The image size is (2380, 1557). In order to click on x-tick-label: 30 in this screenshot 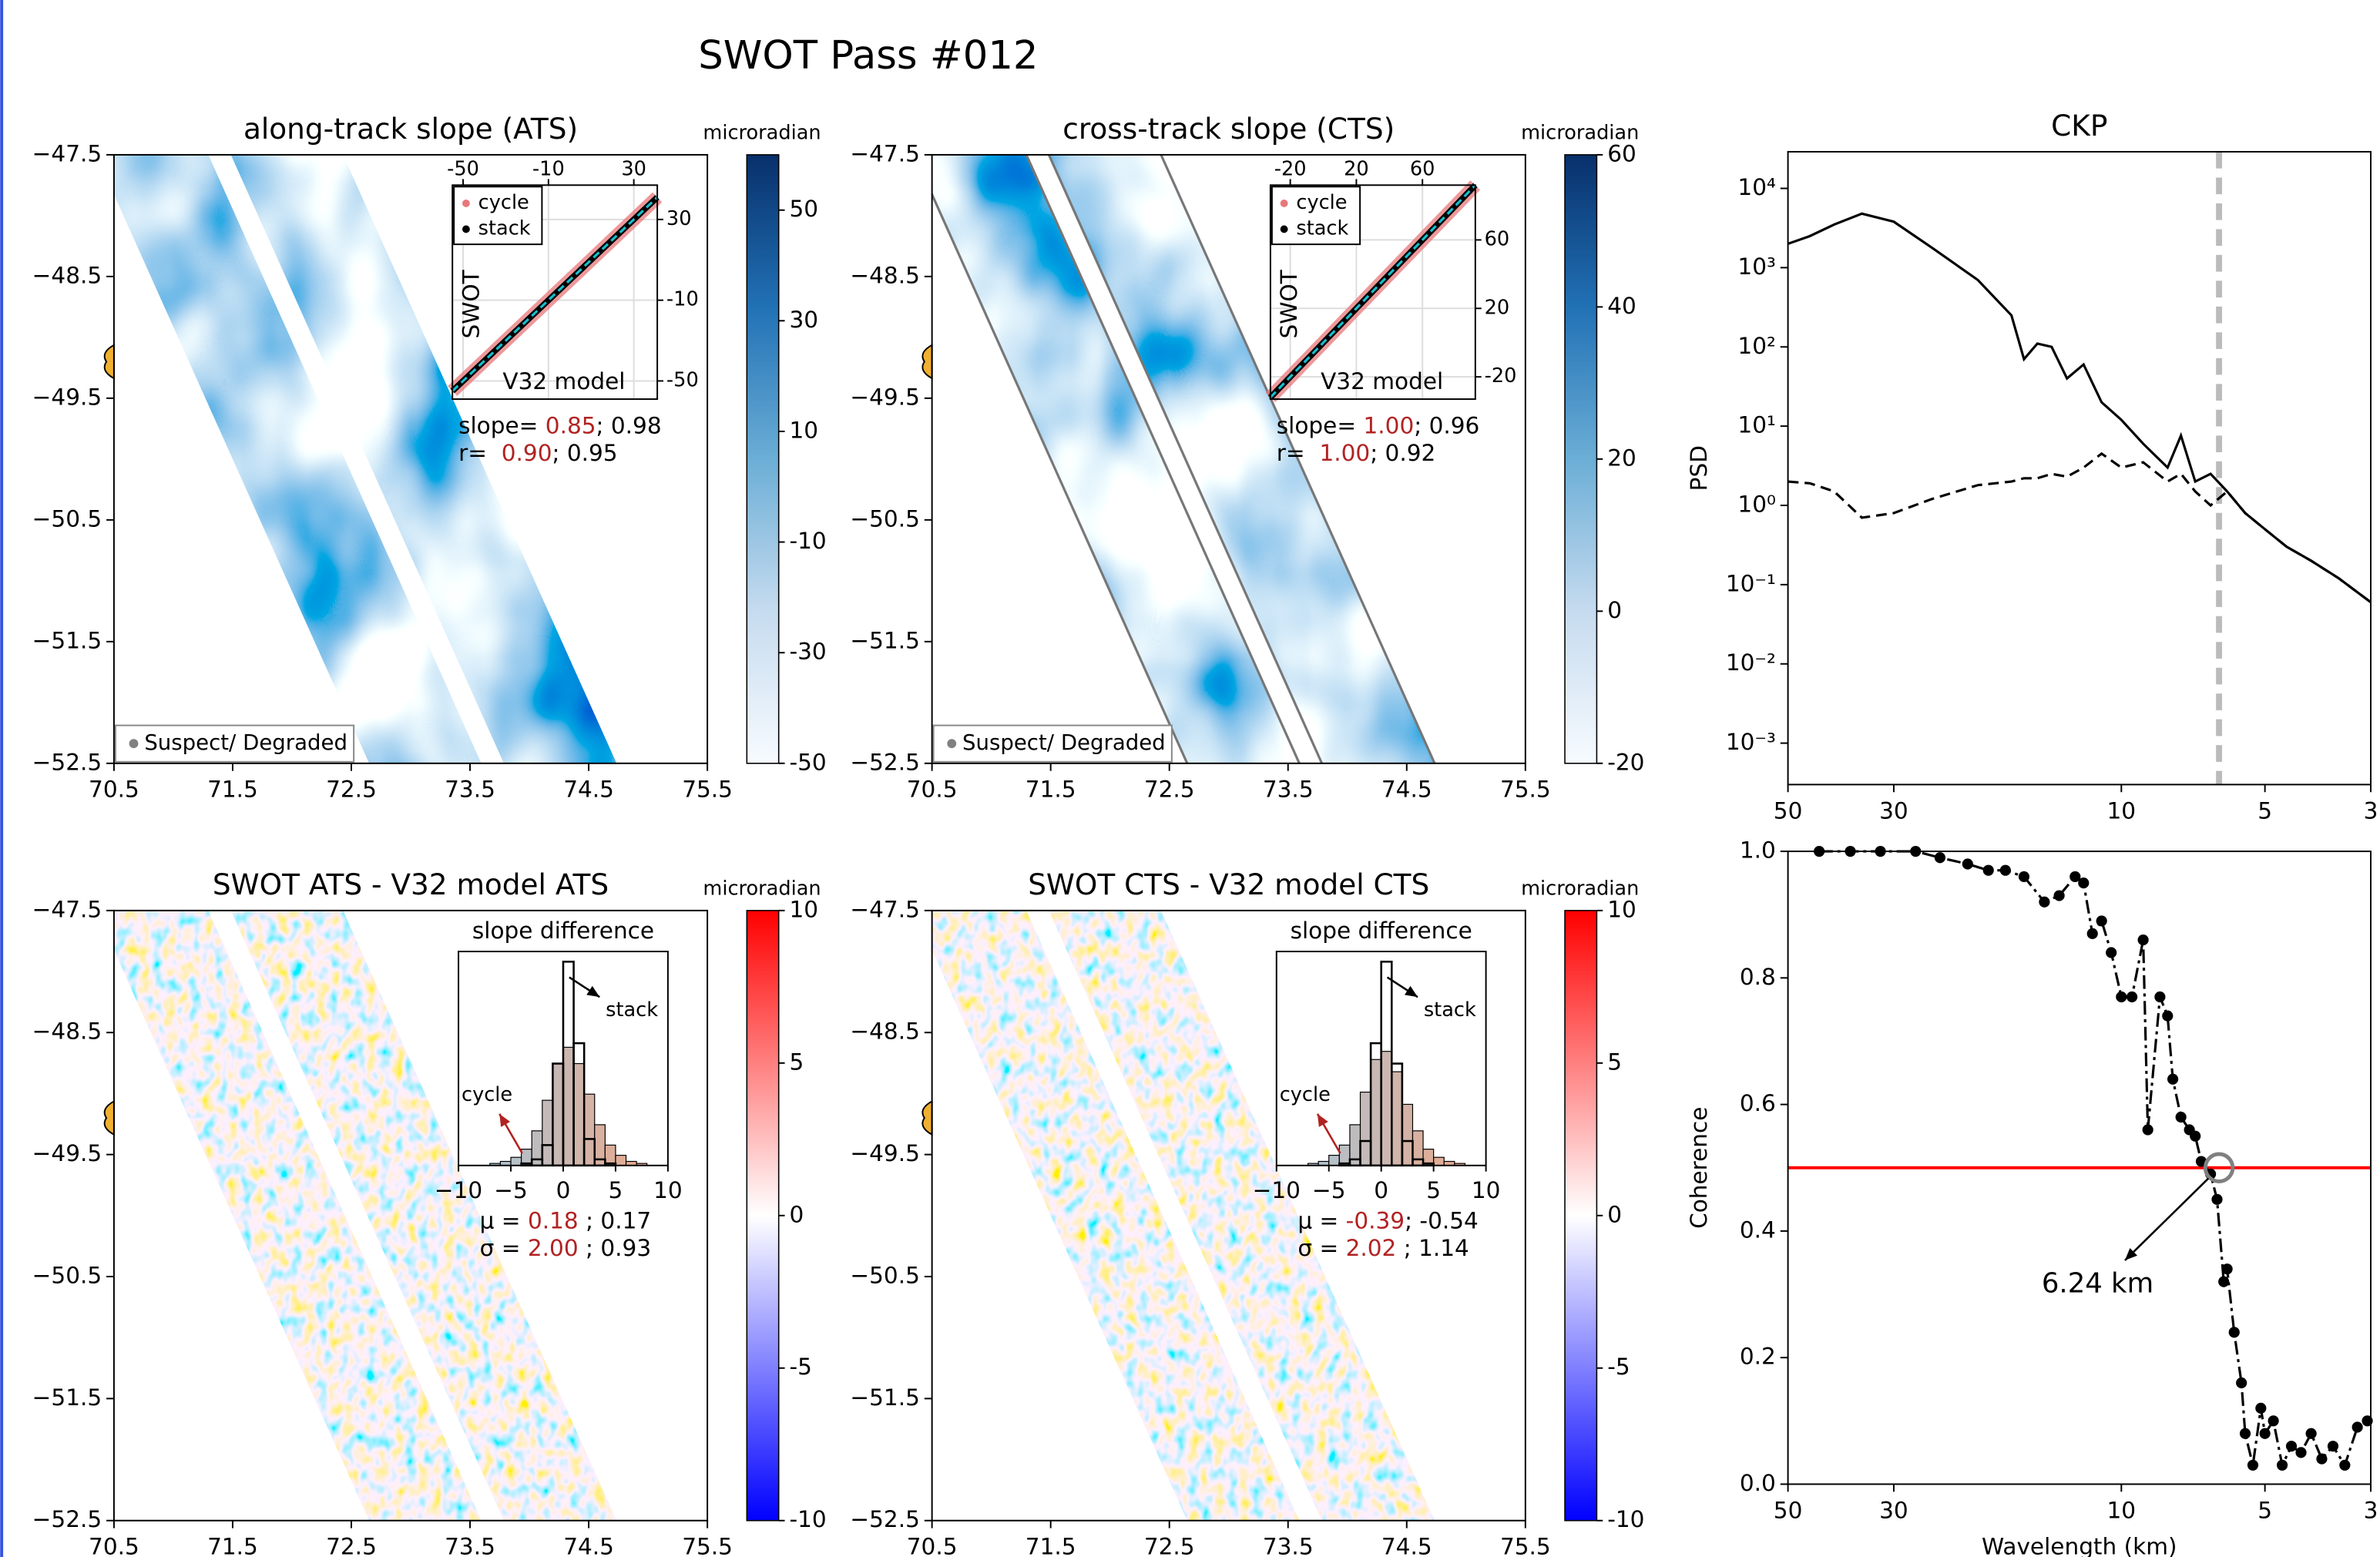, I will do `click(1894, 810)`.